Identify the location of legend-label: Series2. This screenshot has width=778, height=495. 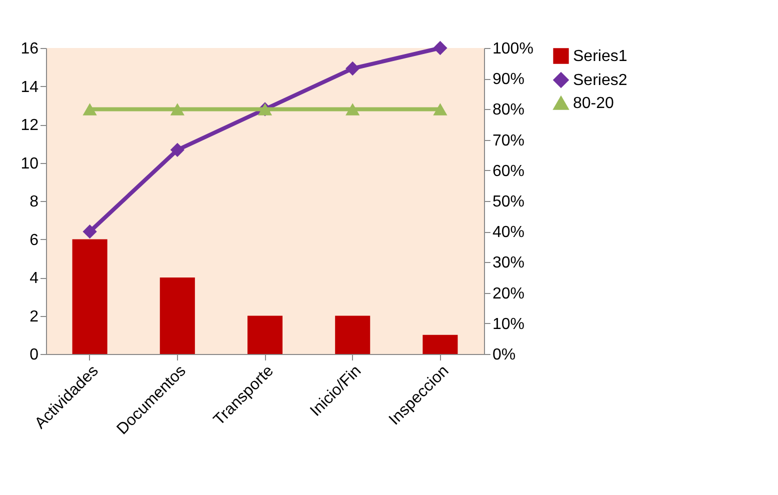
(600, 80).